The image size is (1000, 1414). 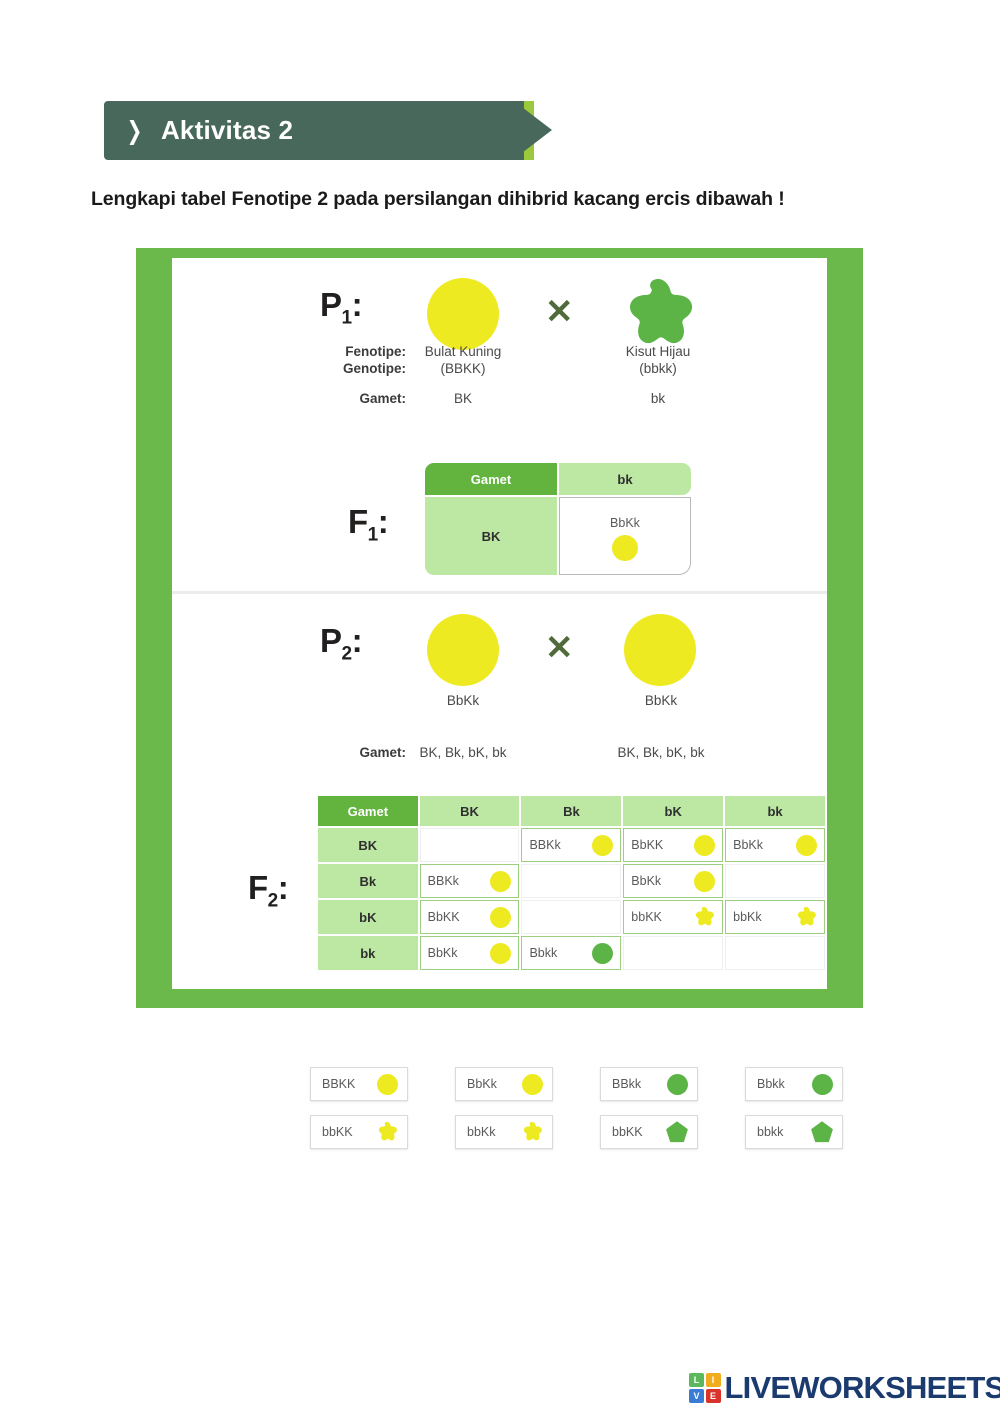 What do you see at coordinates (469, 917) in the screenshot?
I see `f2-cell-2-0: BbKK` at bounding box center [469, 917].